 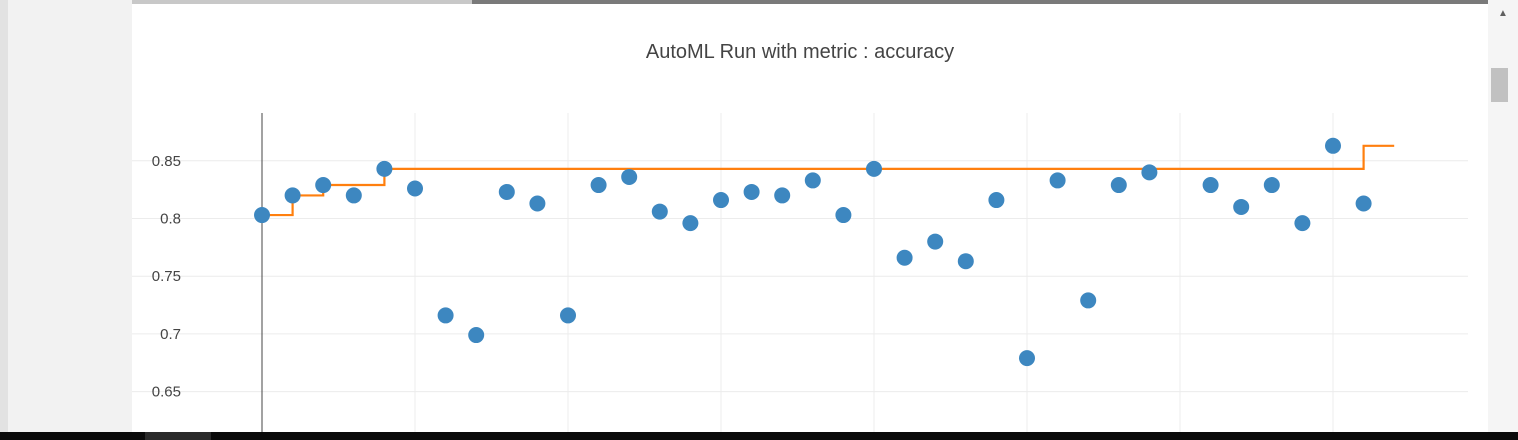 I want to click on best-run-line, so click(x=828, y=180).